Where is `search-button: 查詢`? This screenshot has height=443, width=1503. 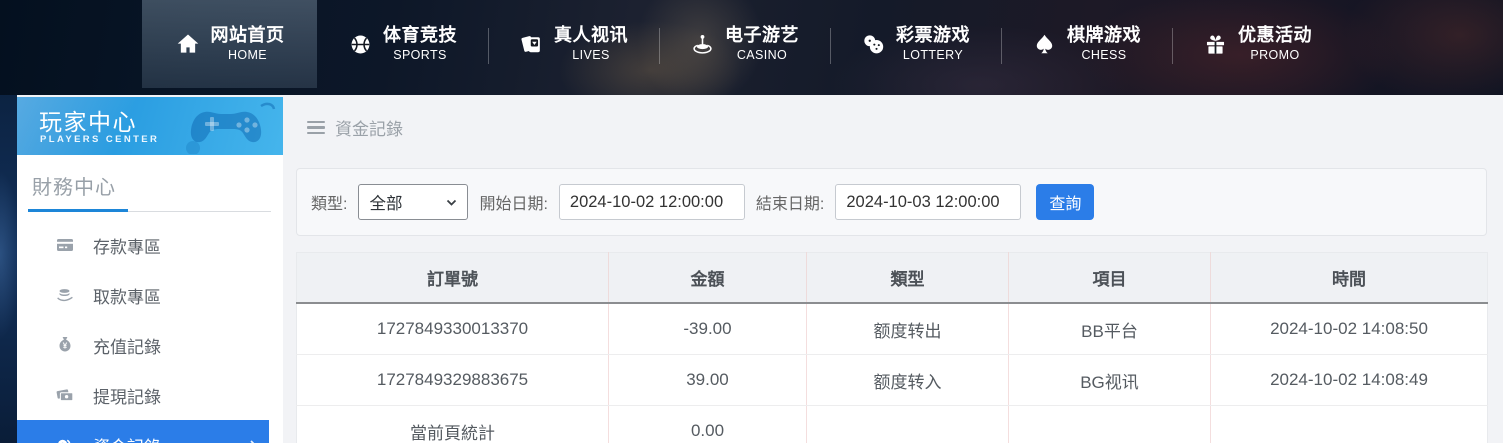 search-button: 查詢 is located at coordinates (1065, 202).